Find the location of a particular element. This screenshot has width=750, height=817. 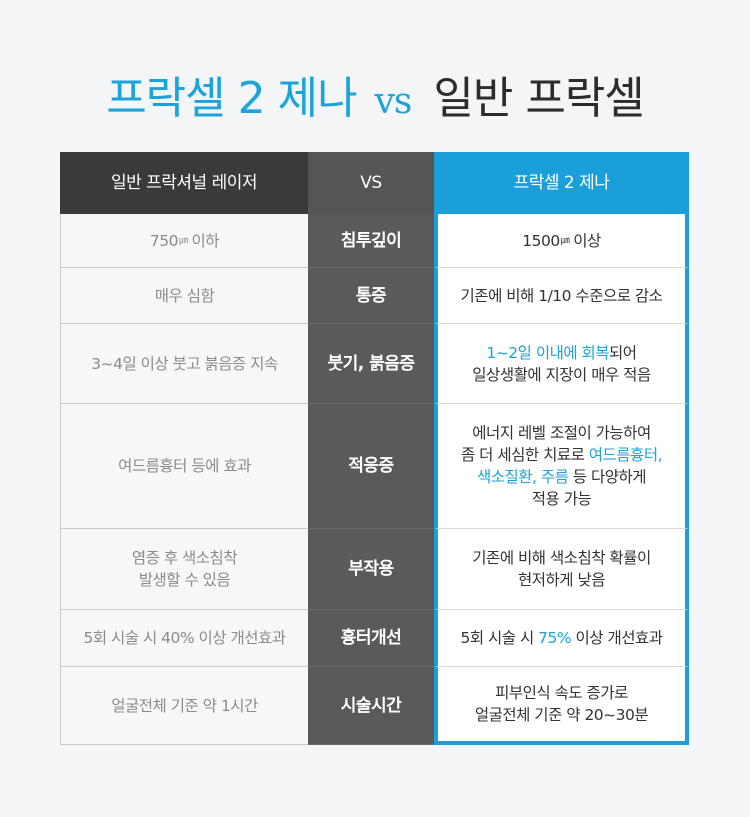

table-header: 일반 프락셔널 레이저 VS 프락셀 2 제나 is located at coordinates (374, 183).